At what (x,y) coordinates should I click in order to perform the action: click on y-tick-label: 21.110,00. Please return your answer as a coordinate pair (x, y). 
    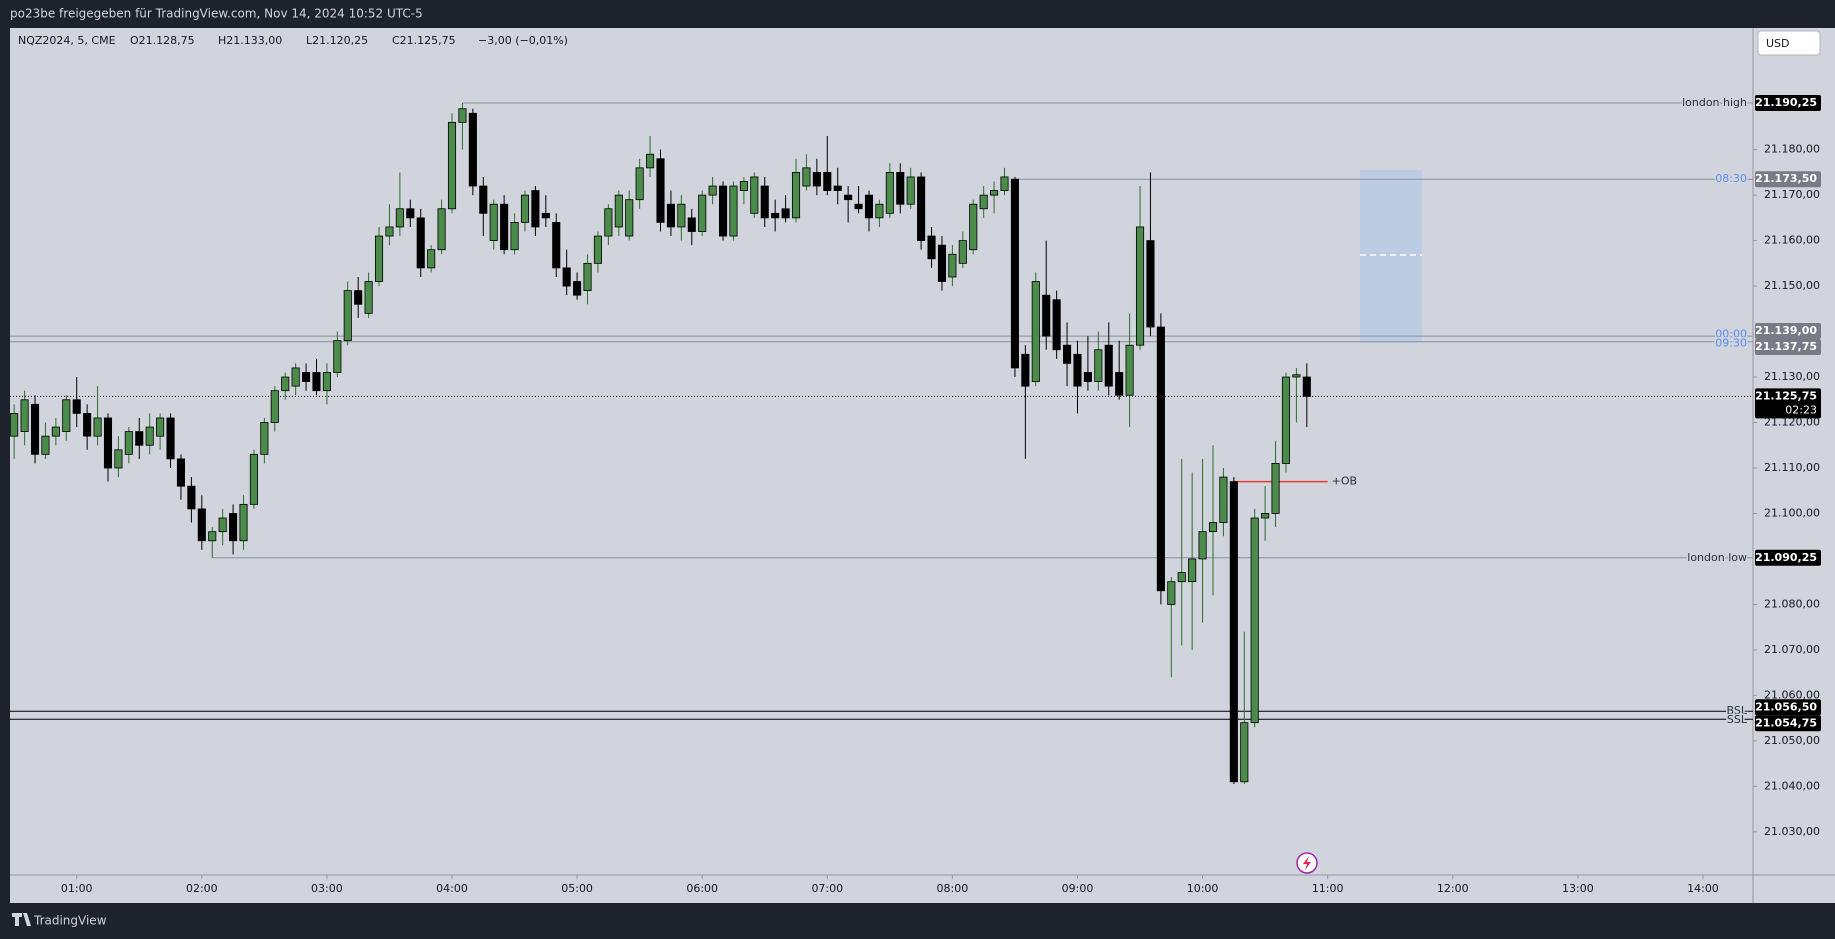
    Looking at the image, I should click on (1792, 467).